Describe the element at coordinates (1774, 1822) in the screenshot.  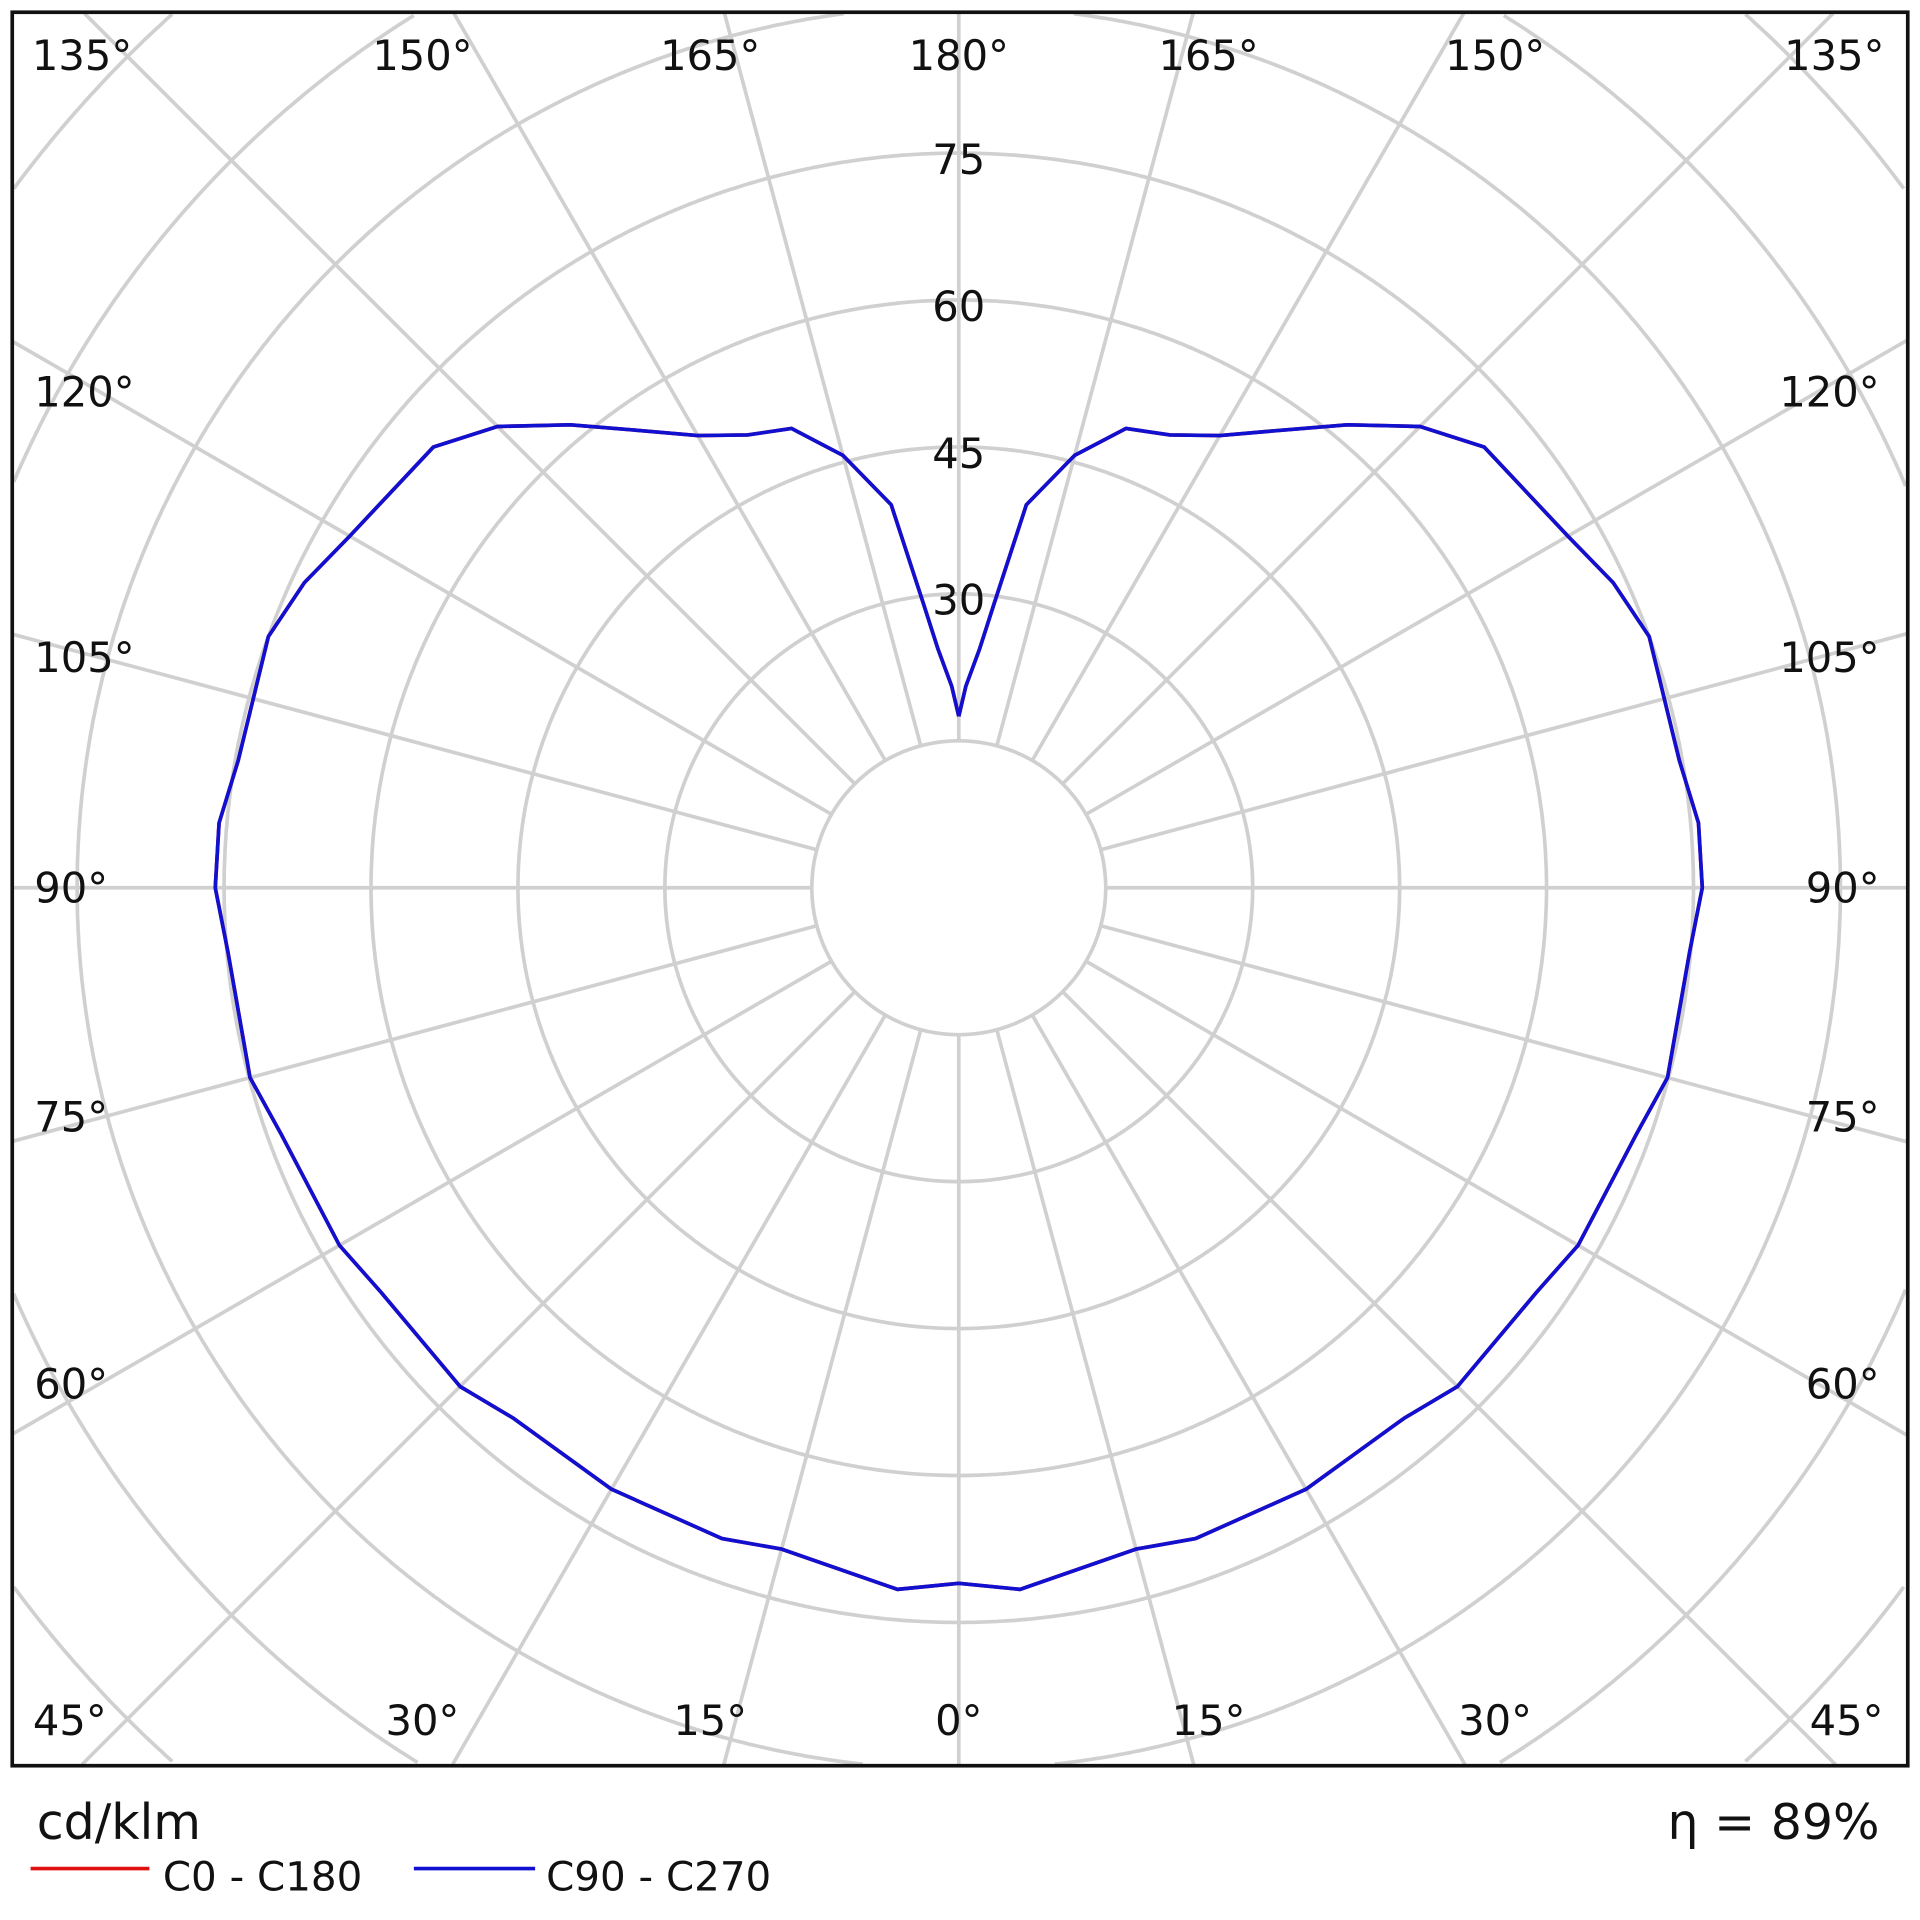
I see `efficiency-label: η = 89%` at that location.